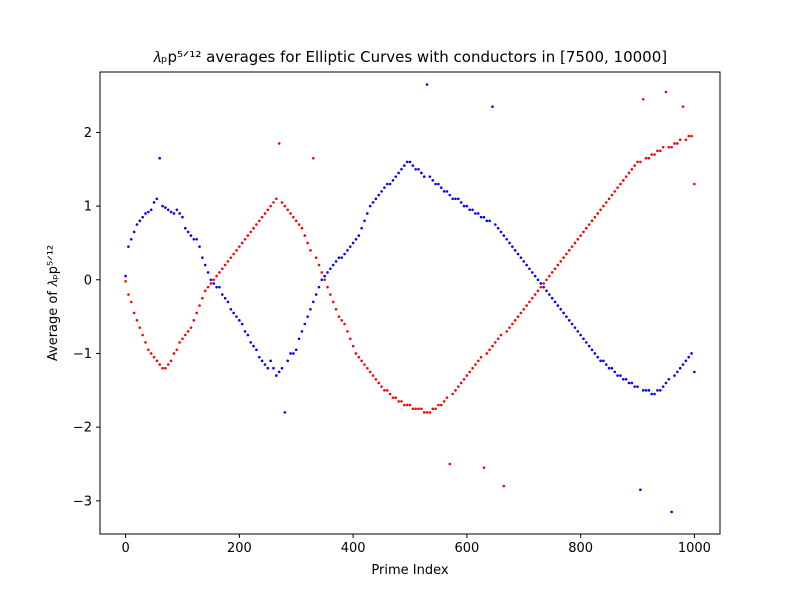 This screenshot has width=800, height=600. What do you see at coordinates (82, 354) in the screenshot?
I see `y-tick-label: −1` at bounding box center [82, 354].